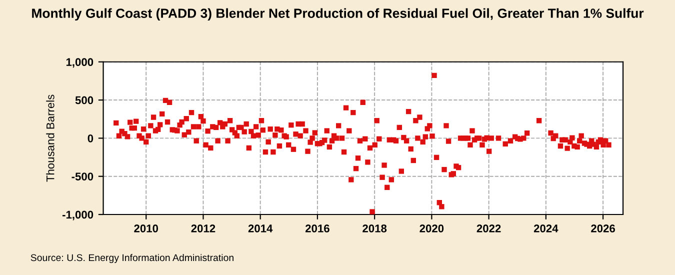  Describe the element at coordinates (317, 228) in the screenshot. I see `x-tick-label: 2016` at that location.